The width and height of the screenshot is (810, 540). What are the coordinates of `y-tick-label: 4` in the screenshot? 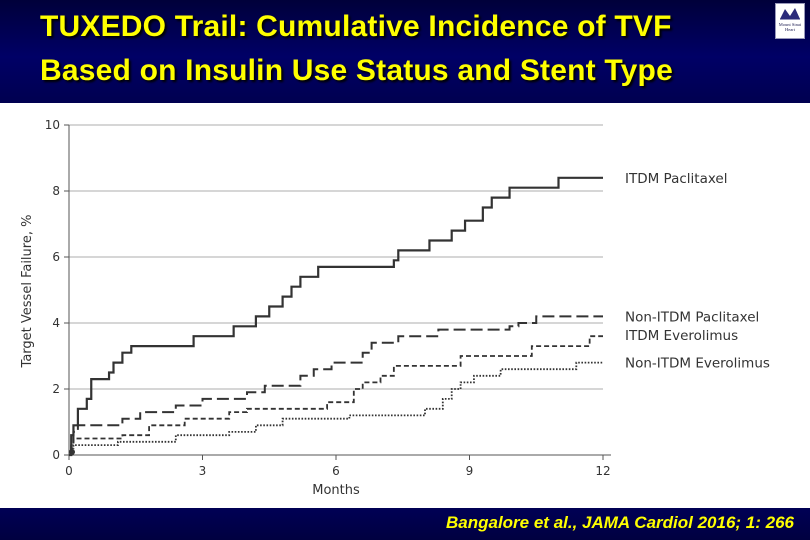 It's located at (56, 323).